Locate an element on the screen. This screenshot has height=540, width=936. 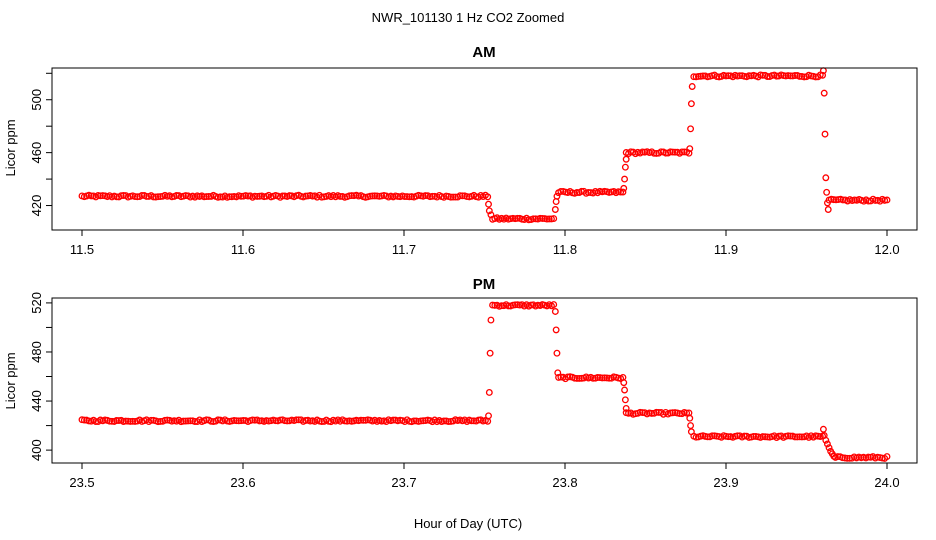
am-y-tick-label-2: 500 is located at coordinates (36, 100).